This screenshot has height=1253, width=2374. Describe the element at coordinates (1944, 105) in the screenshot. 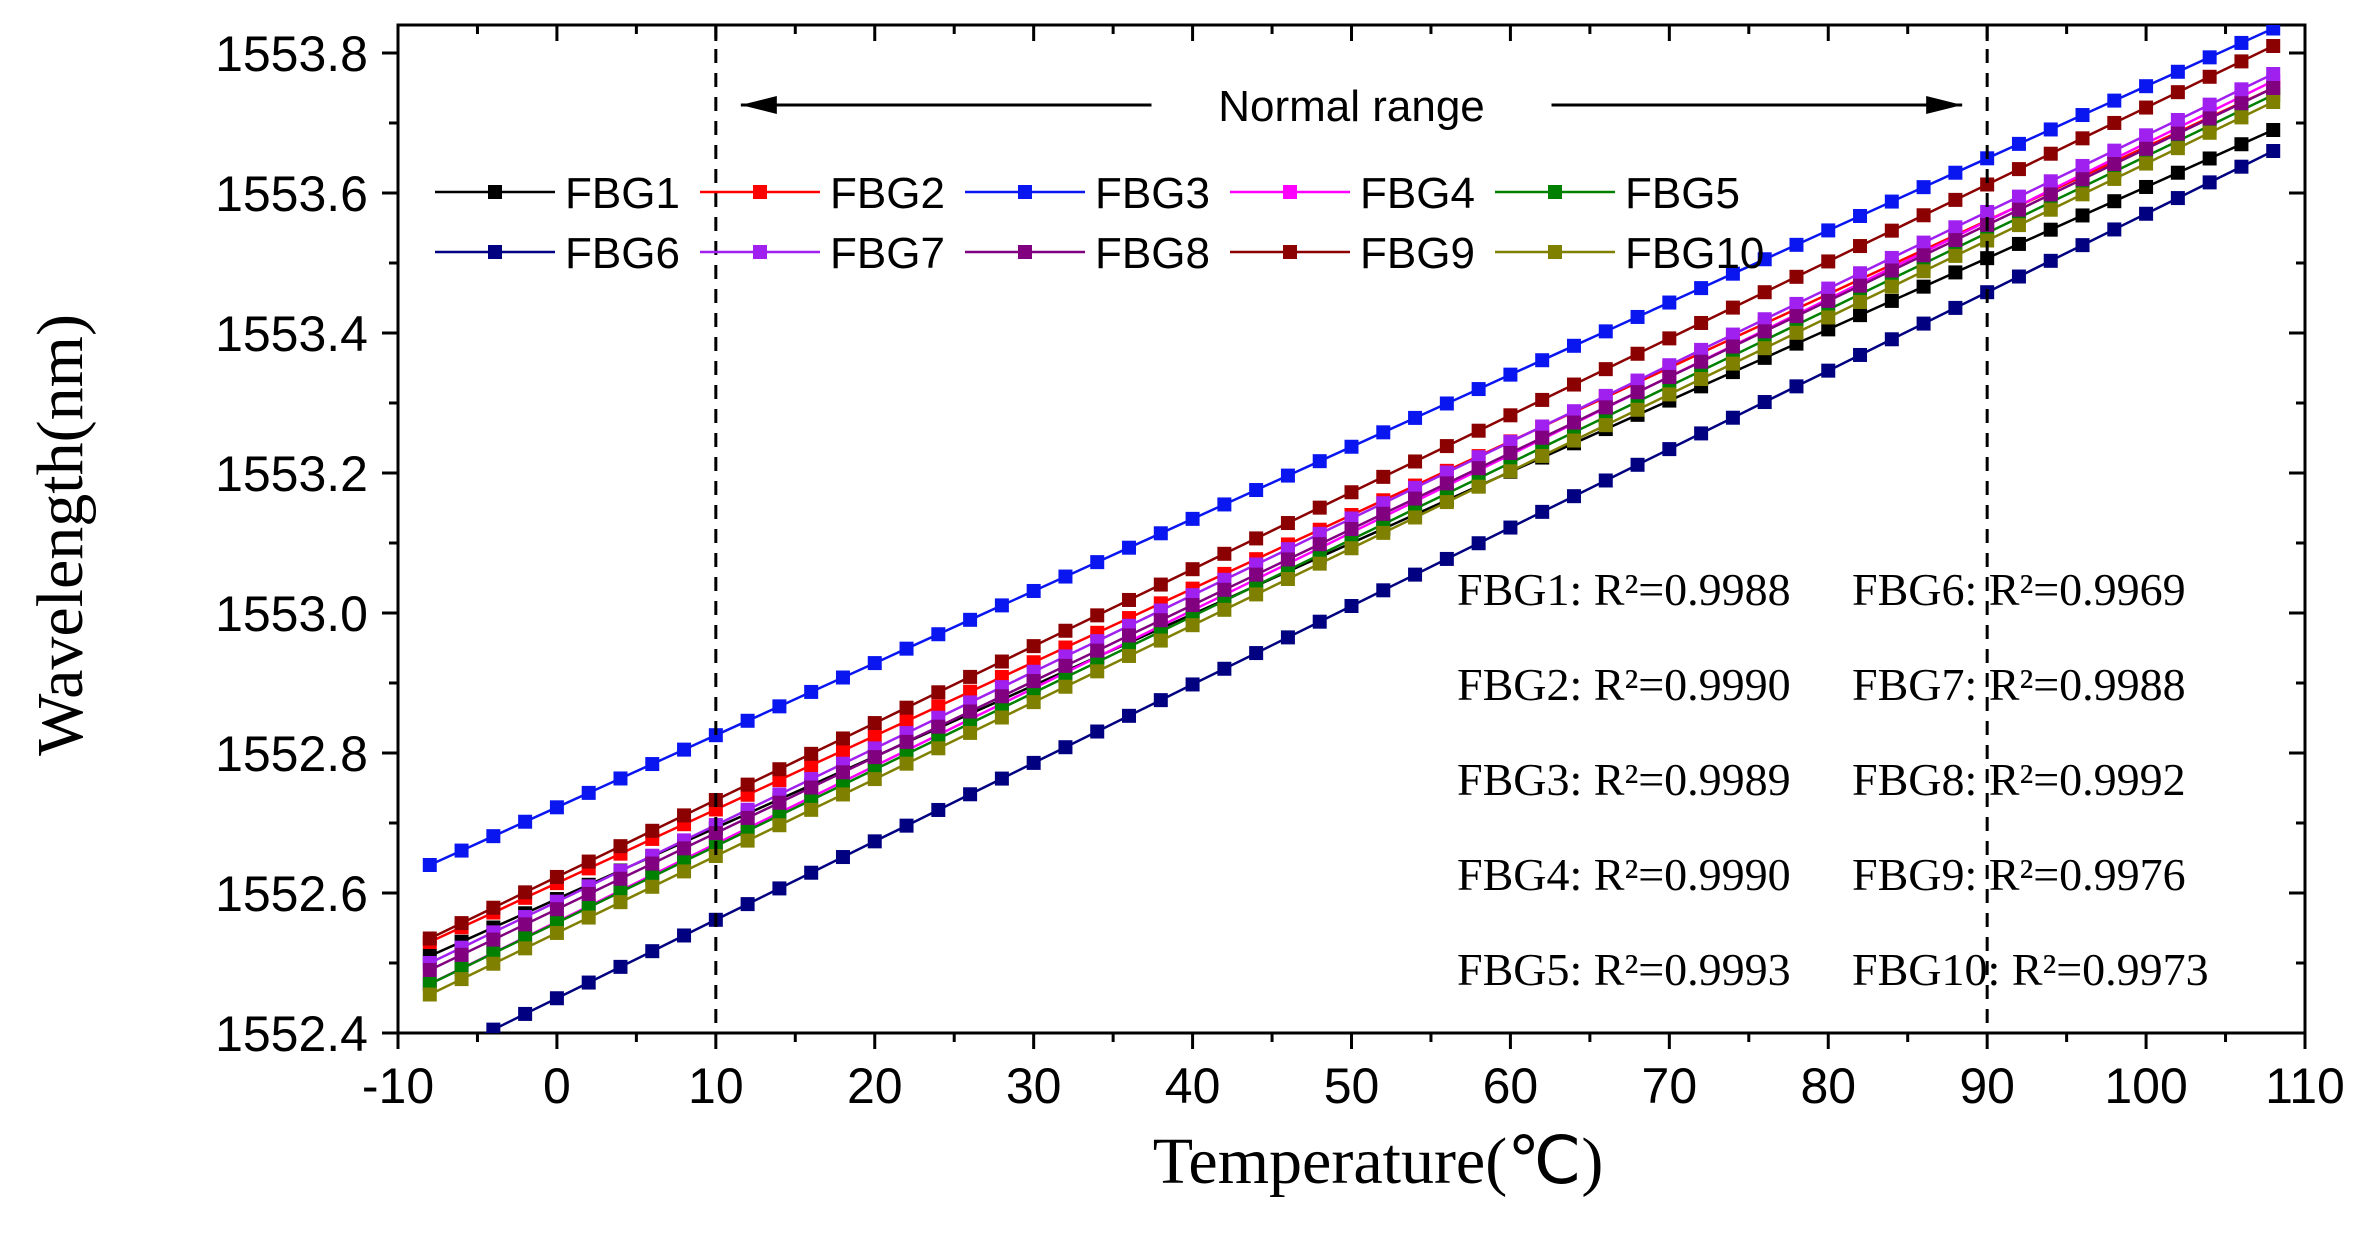

I see `range-arrowhead-right` at that location.